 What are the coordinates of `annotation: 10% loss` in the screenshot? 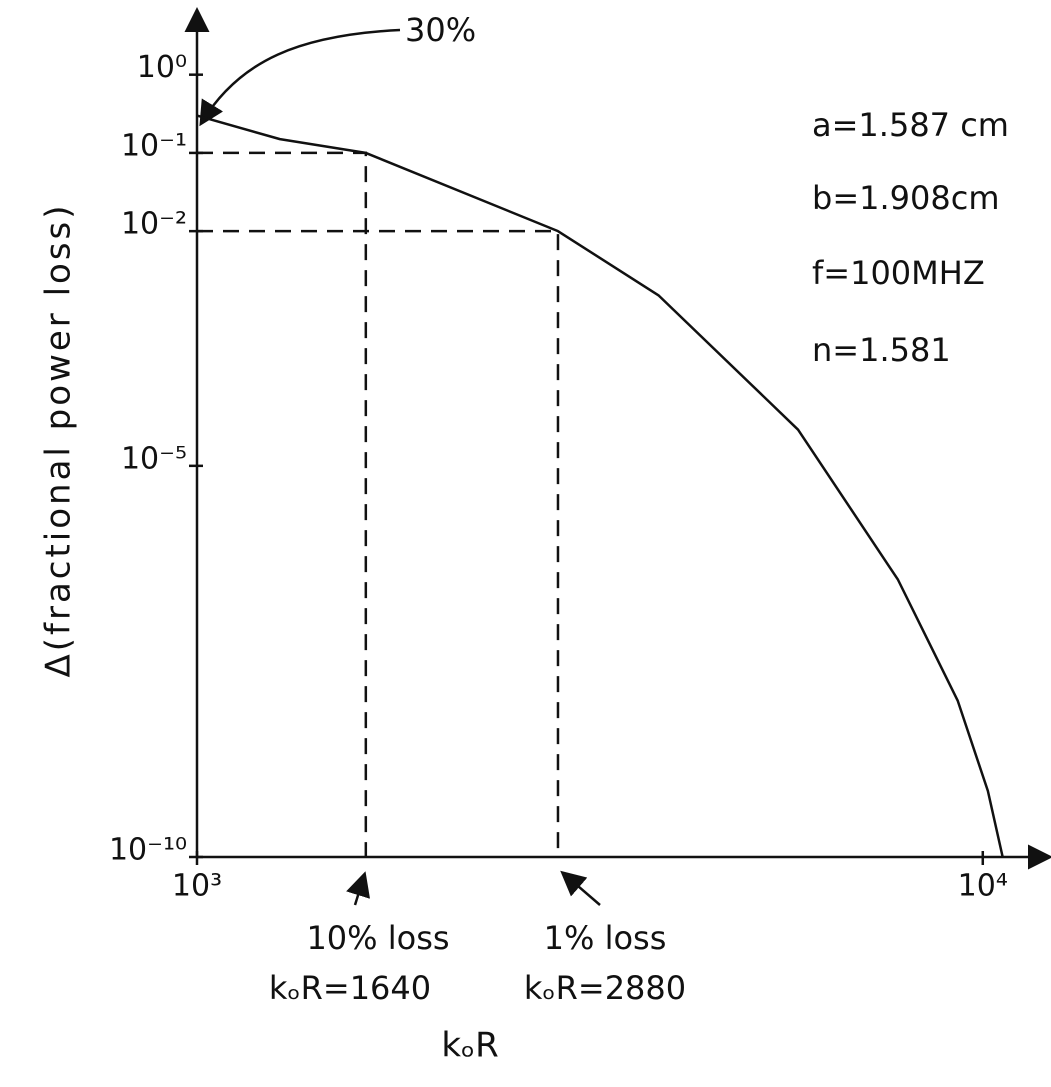 It's located at (377, 938).